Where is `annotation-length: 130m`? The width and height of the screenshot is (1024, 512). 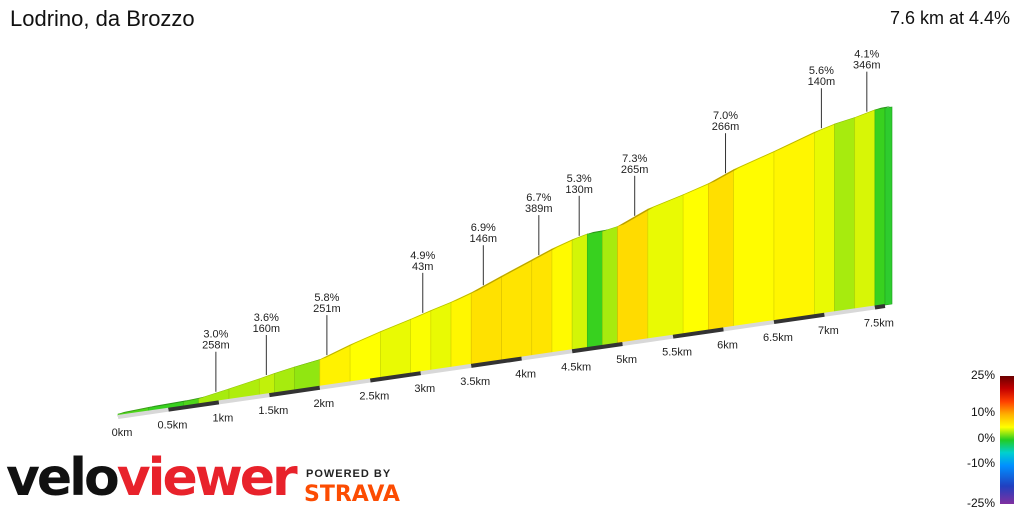 annotation-length: 130m is located at coordinates (579, 190).